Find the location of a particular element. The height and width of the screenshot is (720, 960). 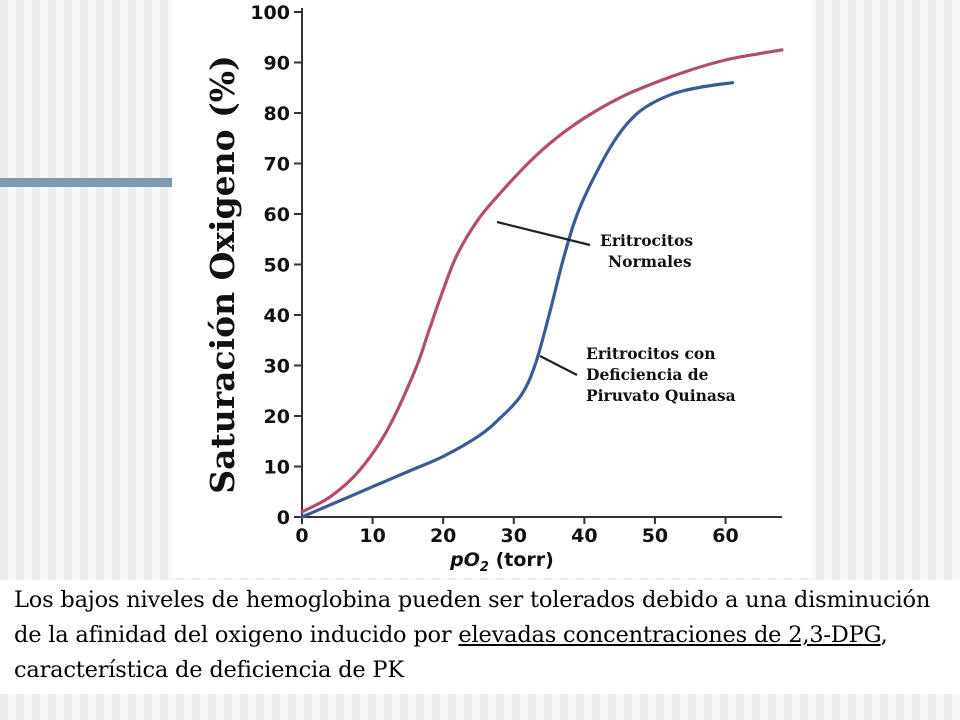

x-tick-label: 60 is located at coordinates (725, 536).